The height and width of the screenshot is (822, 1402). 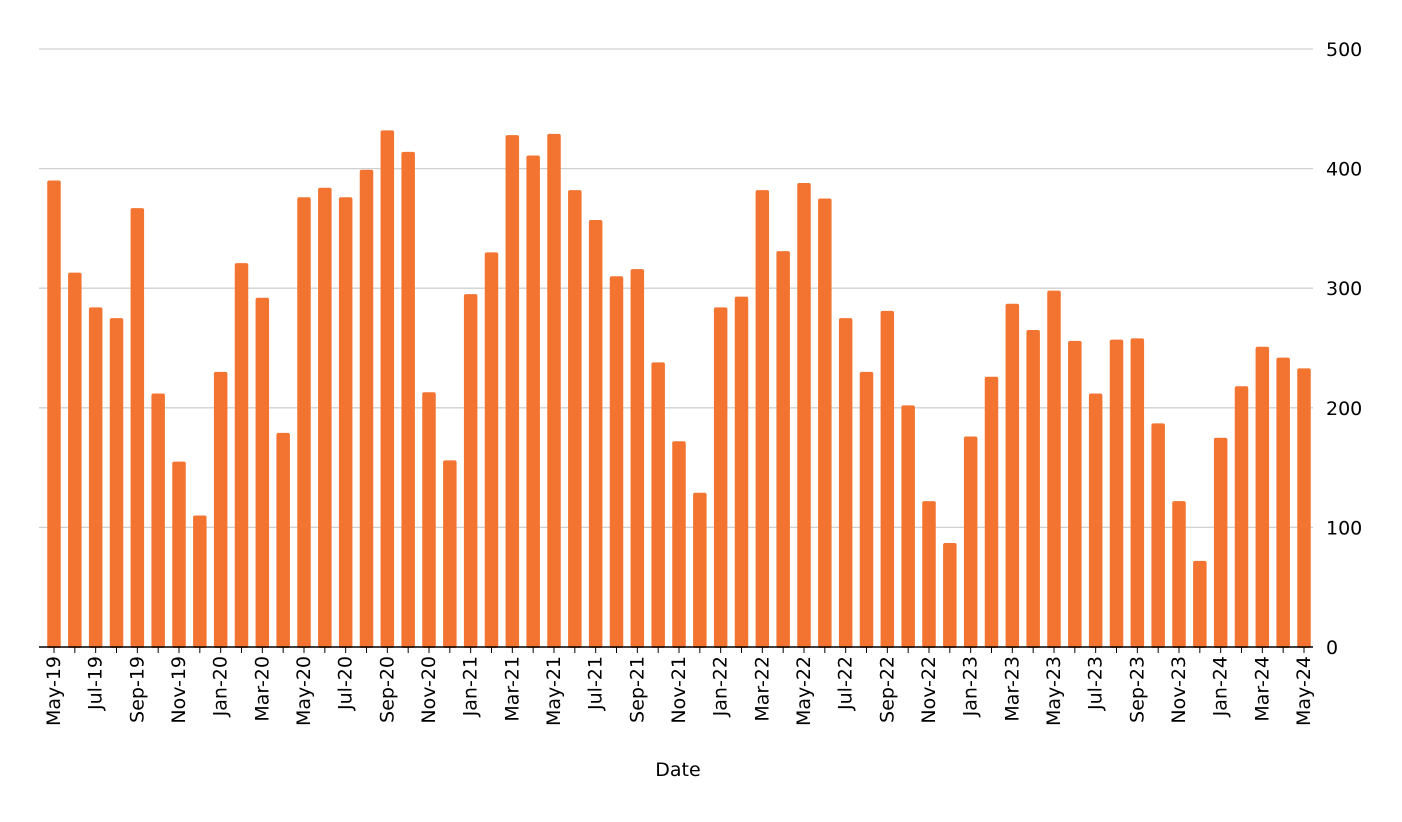 I want to click on x-tick-label: May-19, so click(x=54, y=691).